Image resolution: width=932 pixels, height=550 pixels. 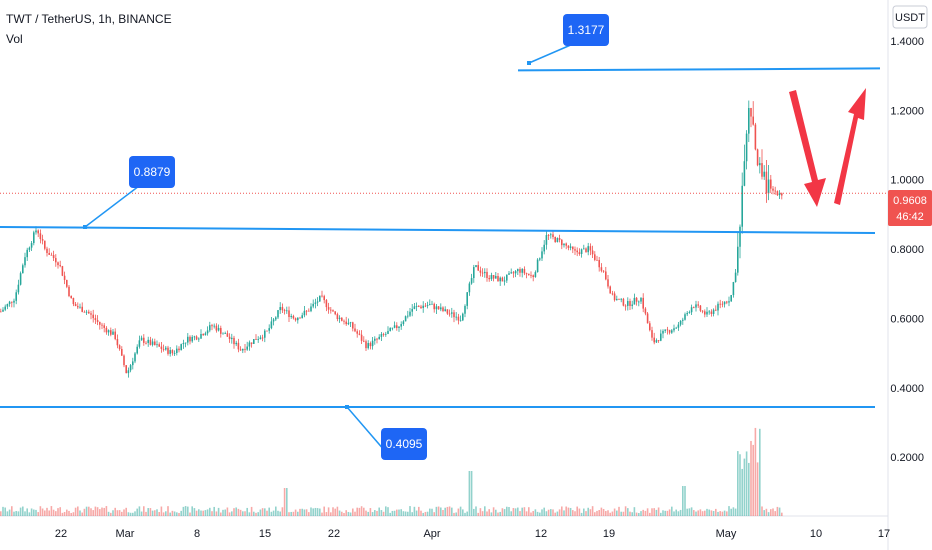 What do you see at coordinates (907, 111) in the screenshot?
I see `y-tick-label: 1.2000` at bounding box center [907, 111].